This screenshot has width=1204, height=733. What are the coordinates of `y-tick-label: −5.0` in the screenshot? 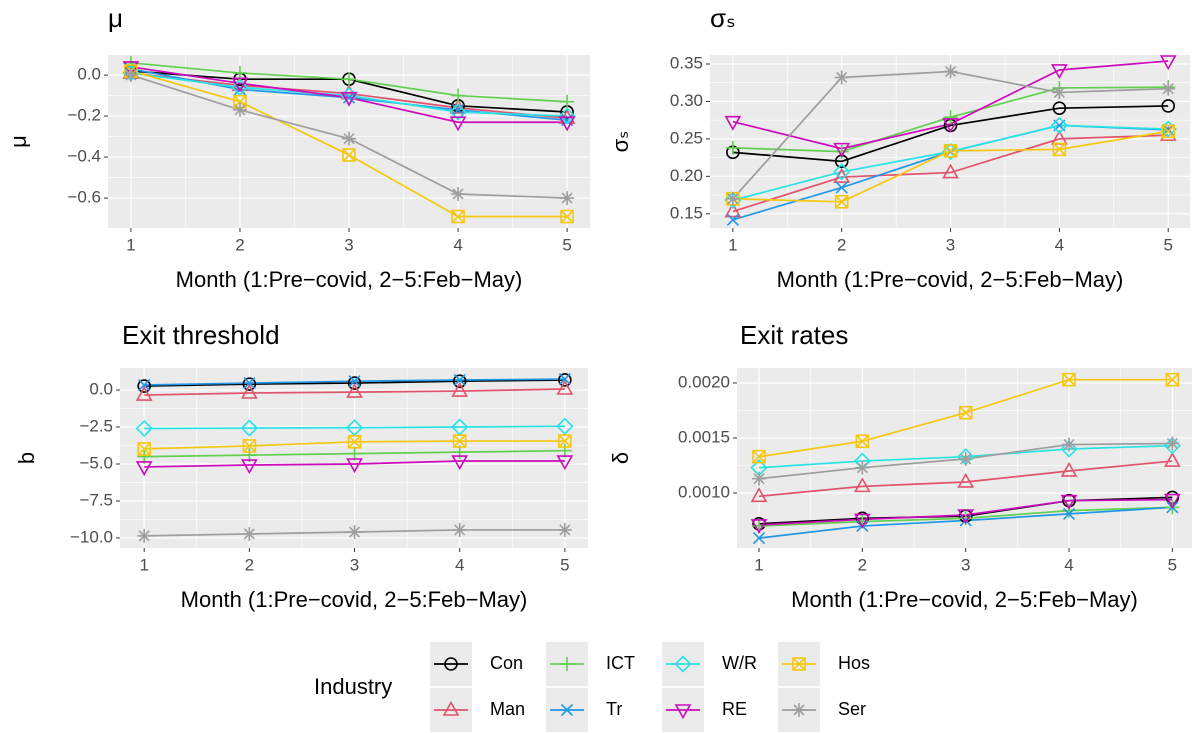 It's located at (96, 462).